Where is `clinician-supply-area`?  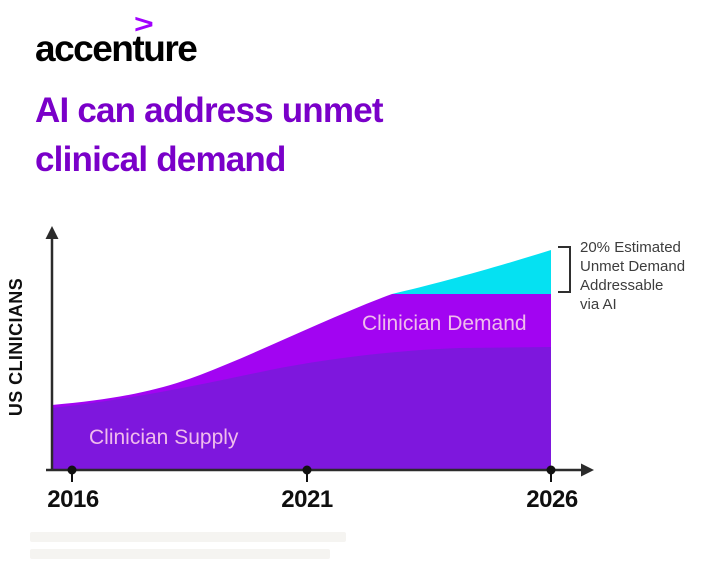 clinician-supply-area is located at coordinates (301, 408).